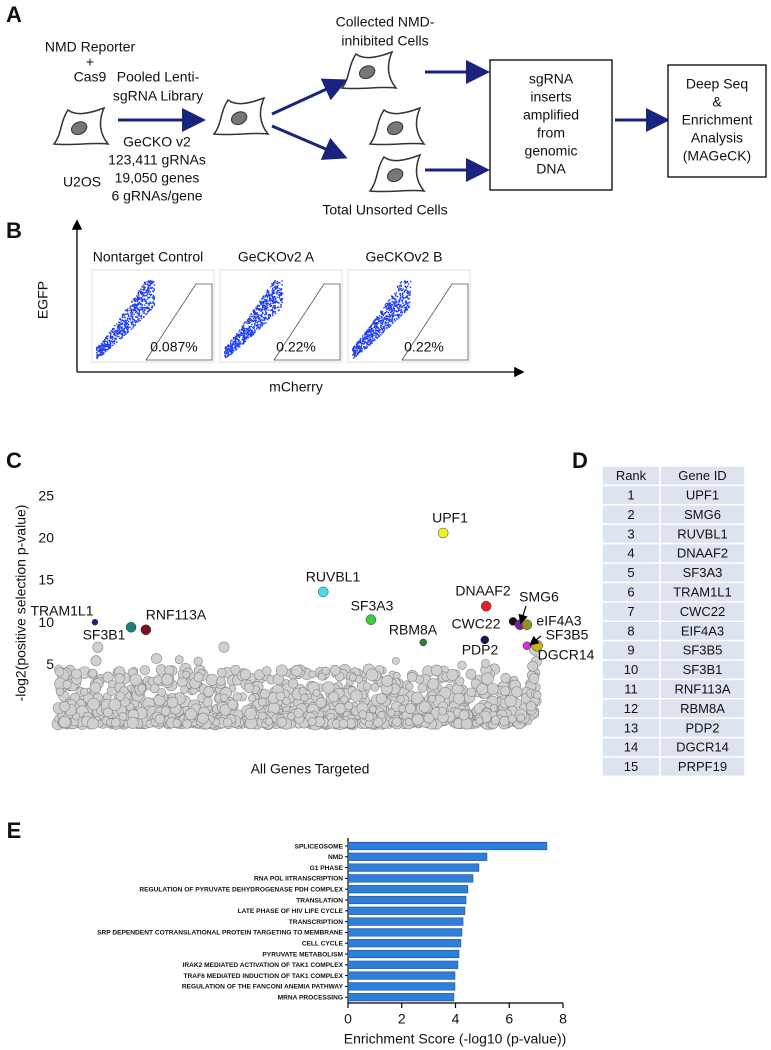  What do you see at coordinates (702, 767) in the screenshot?
I see `table-cell` at bounding box center [702, 767].